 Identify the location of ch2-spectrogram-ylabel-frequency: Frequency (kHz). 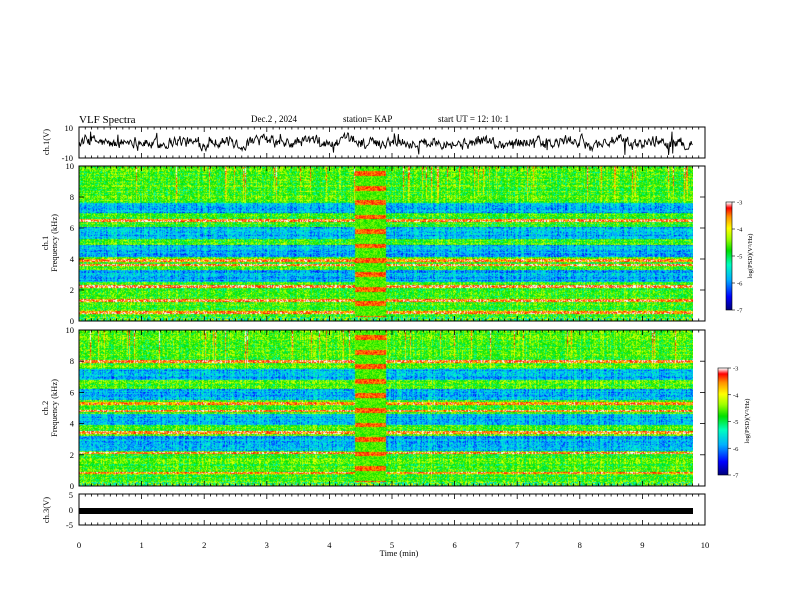
(54, 408).